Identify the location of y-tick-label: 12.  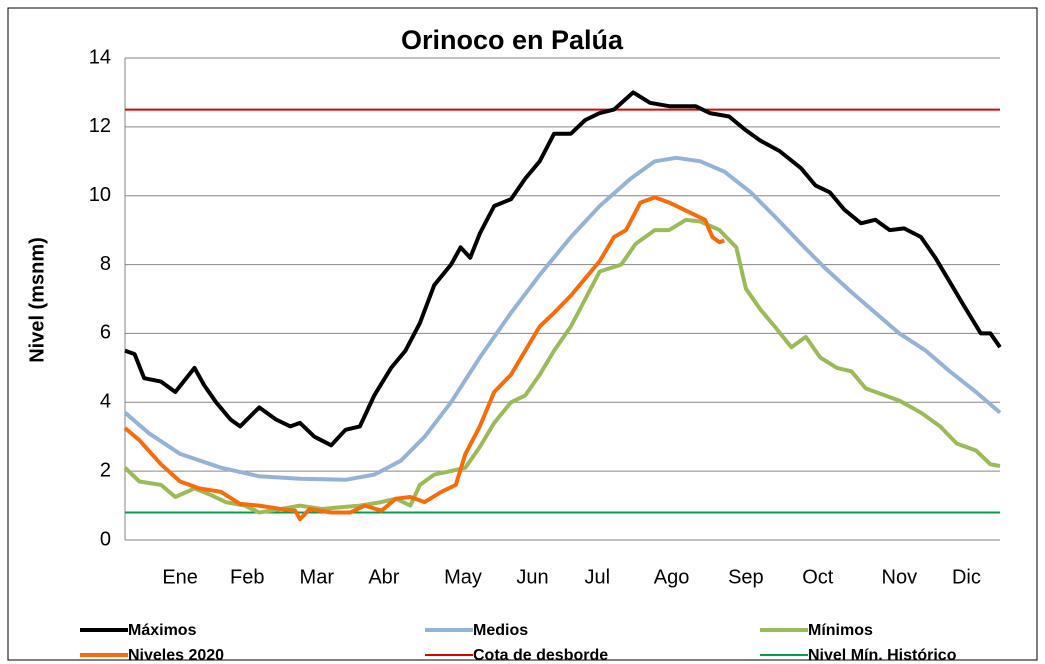
(100, 126).